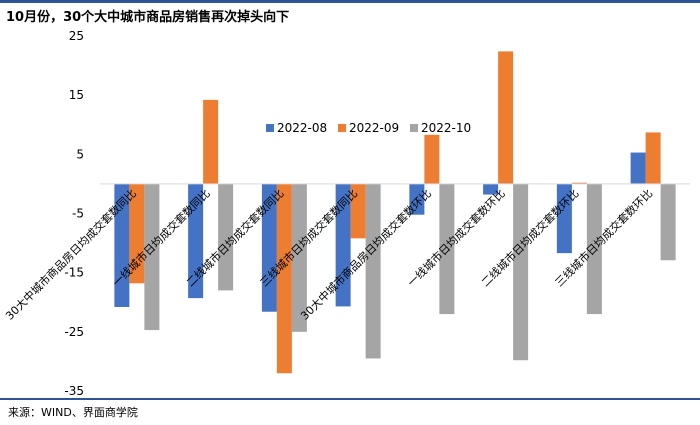  I want to click on y-tick-label: 15, so click(76, 95).